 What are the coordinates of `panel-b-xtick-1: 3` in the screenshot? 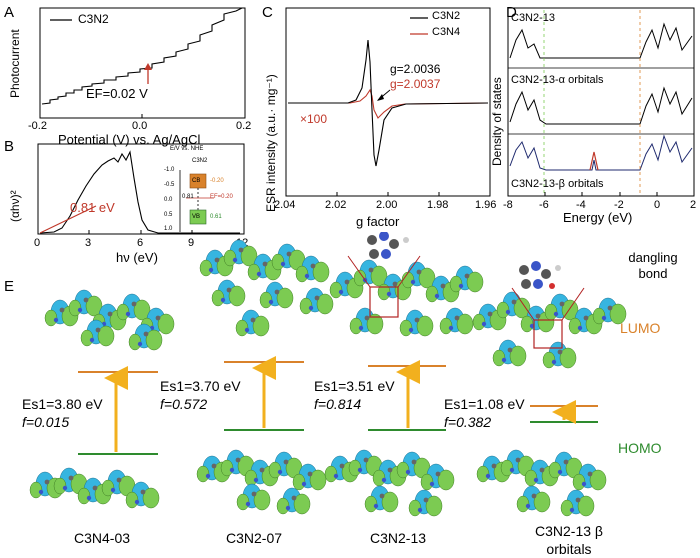 It's located at (88, 243).